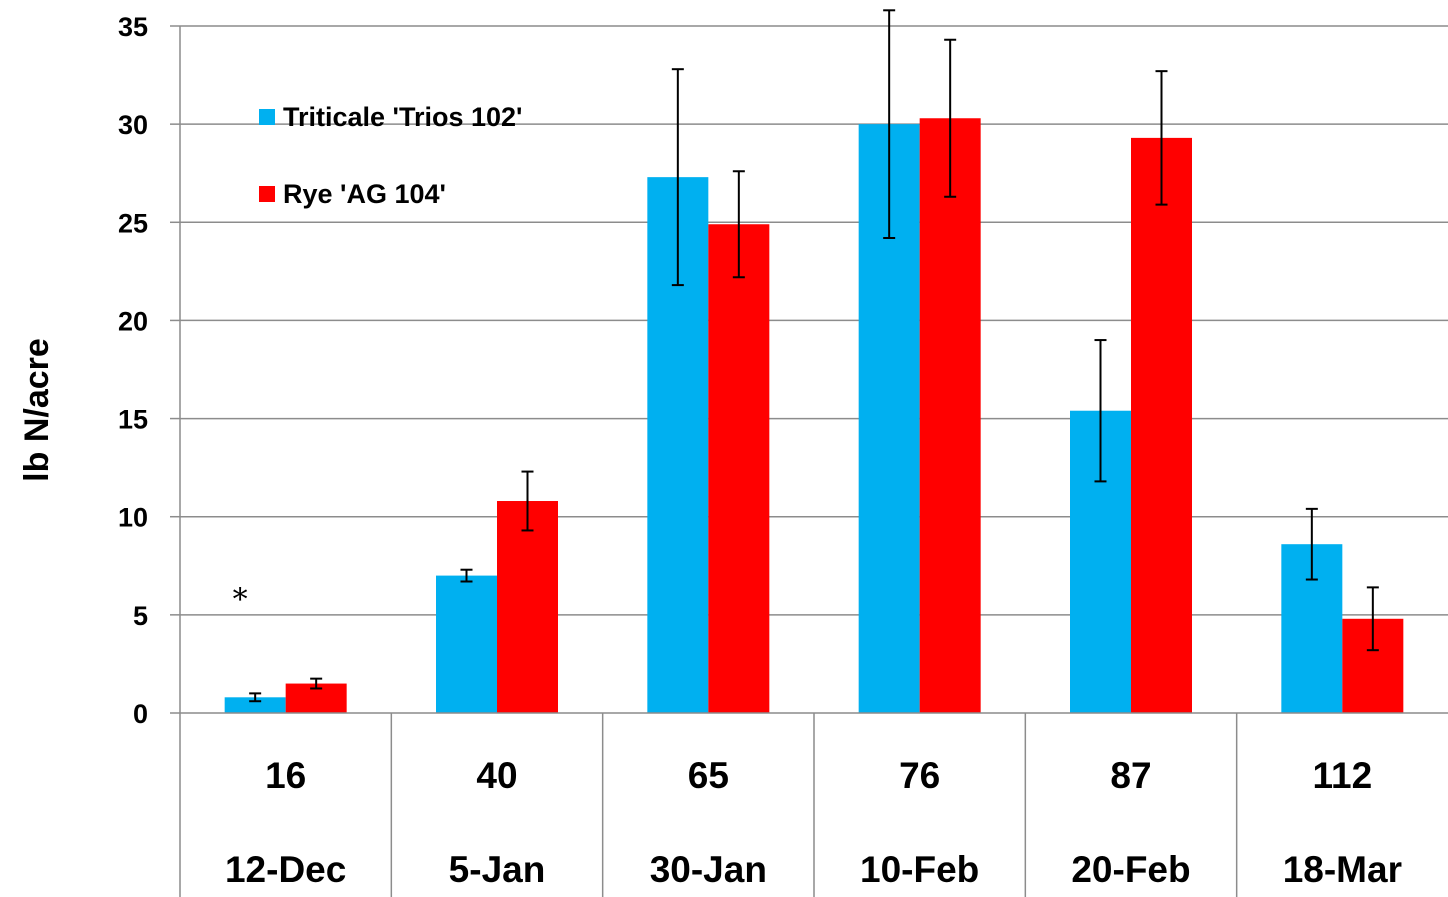  What do you see at coordinates (133, 125) in the screenshot?
I see `y-tick-label: 30` at bounding box center [133, 125].